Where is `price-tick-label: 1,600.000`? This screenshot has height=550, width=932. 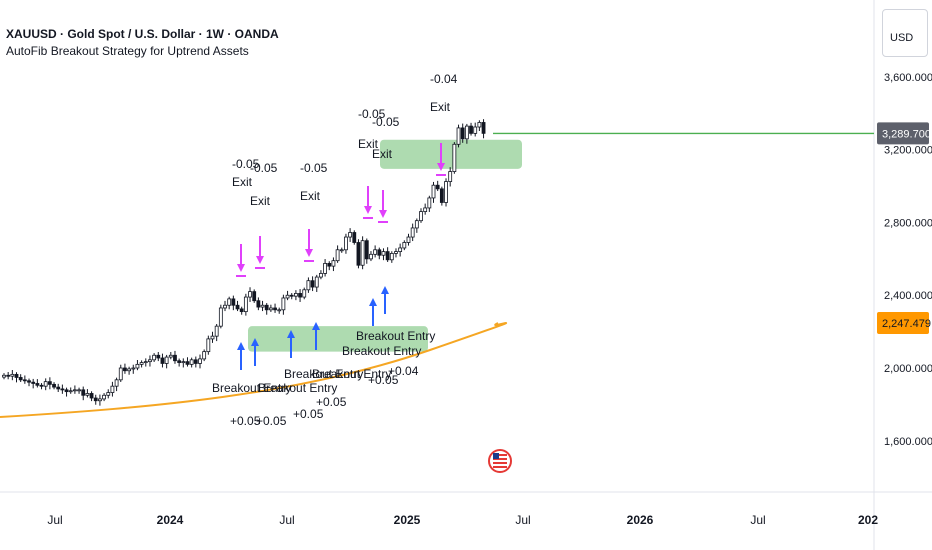 price-tick-label: 1,600.000 is located at coordinates (908, 442).